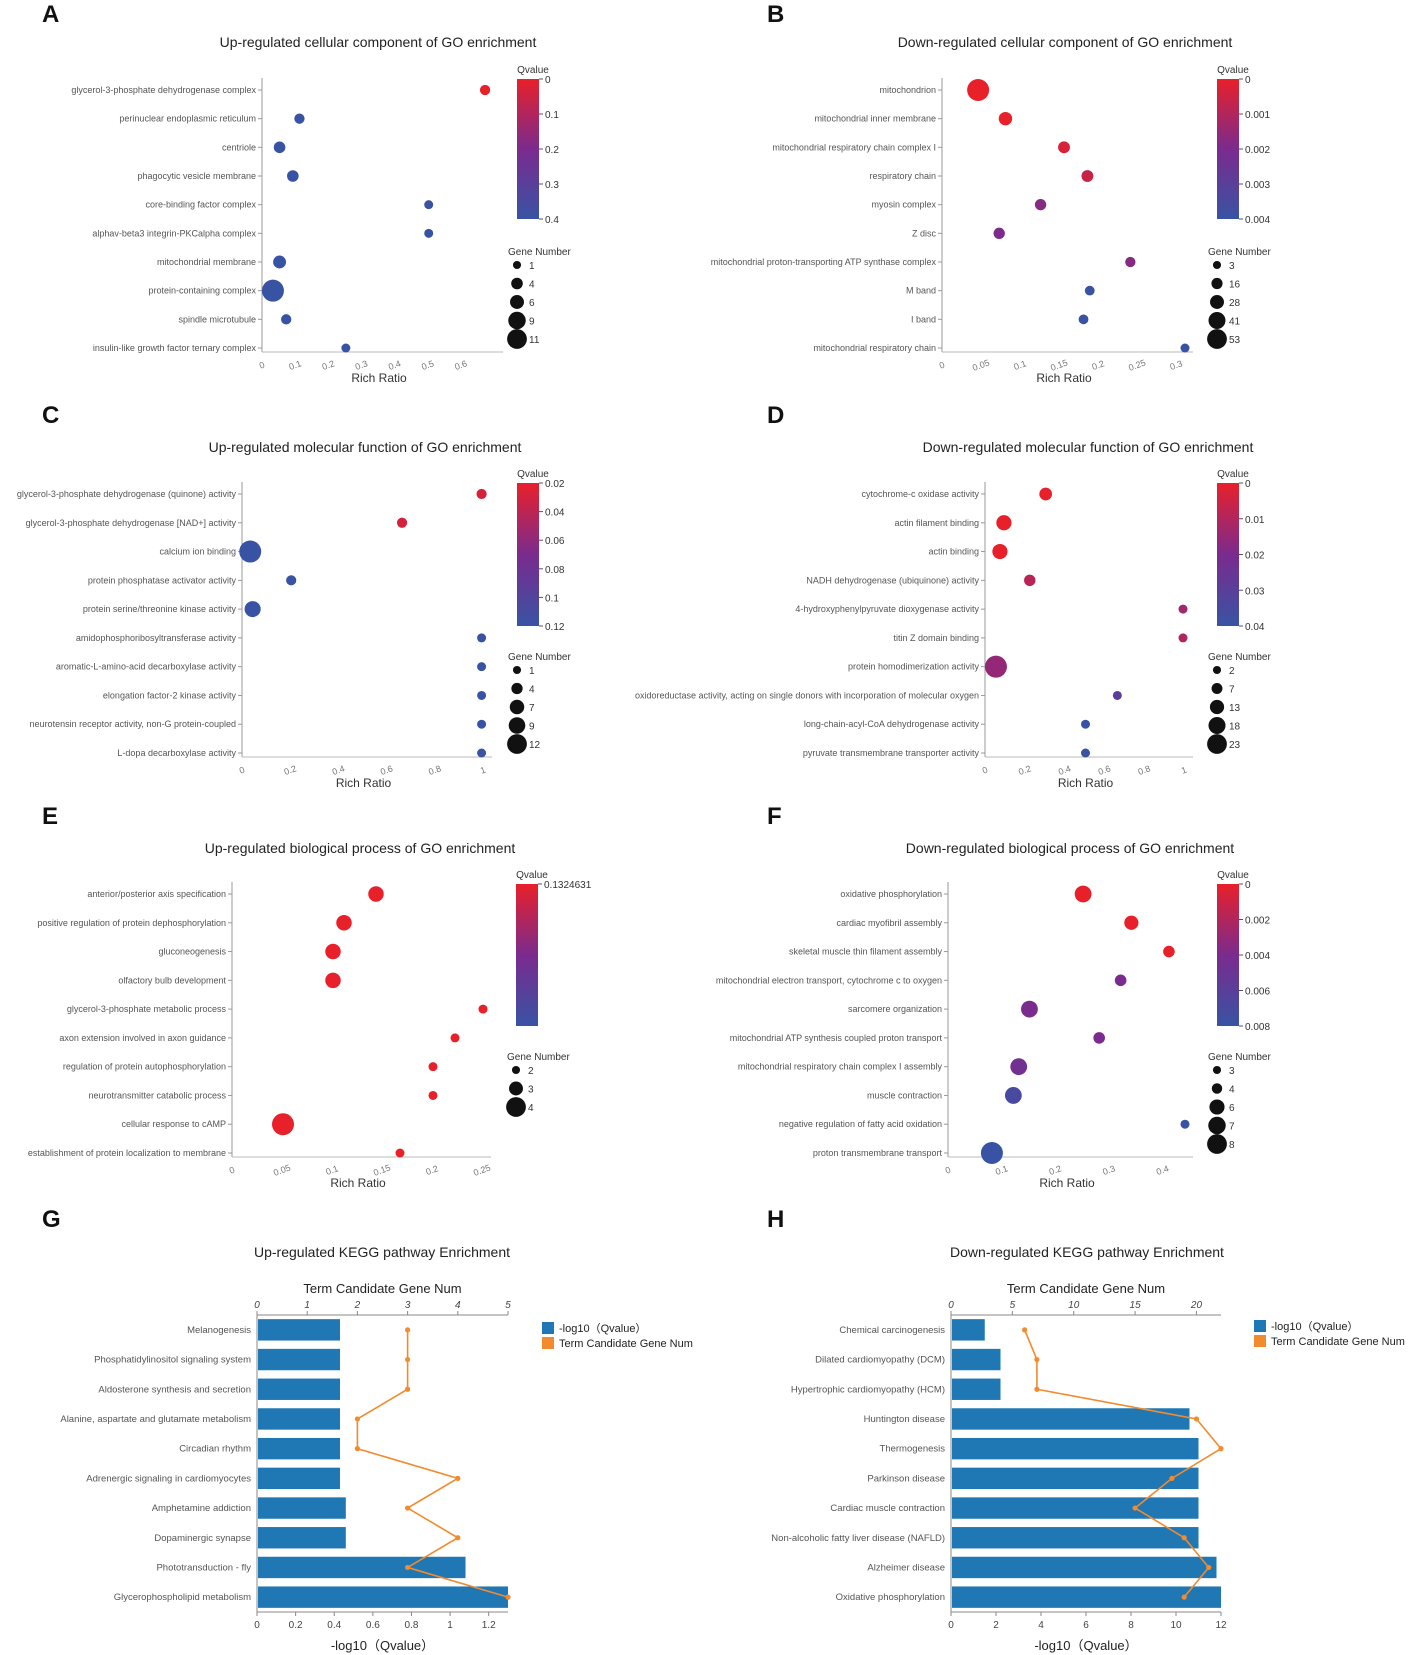  I want to click on qvalue-tick-label-b: 0.003, so click(1257, 185).